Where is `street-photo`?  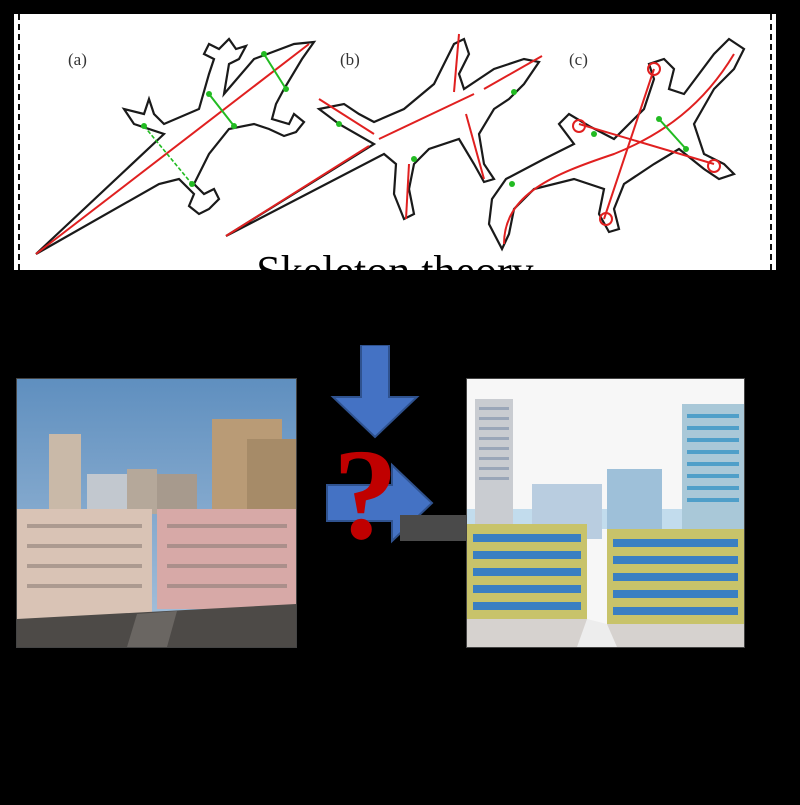 street-photo is located at coordinates (156, 513).